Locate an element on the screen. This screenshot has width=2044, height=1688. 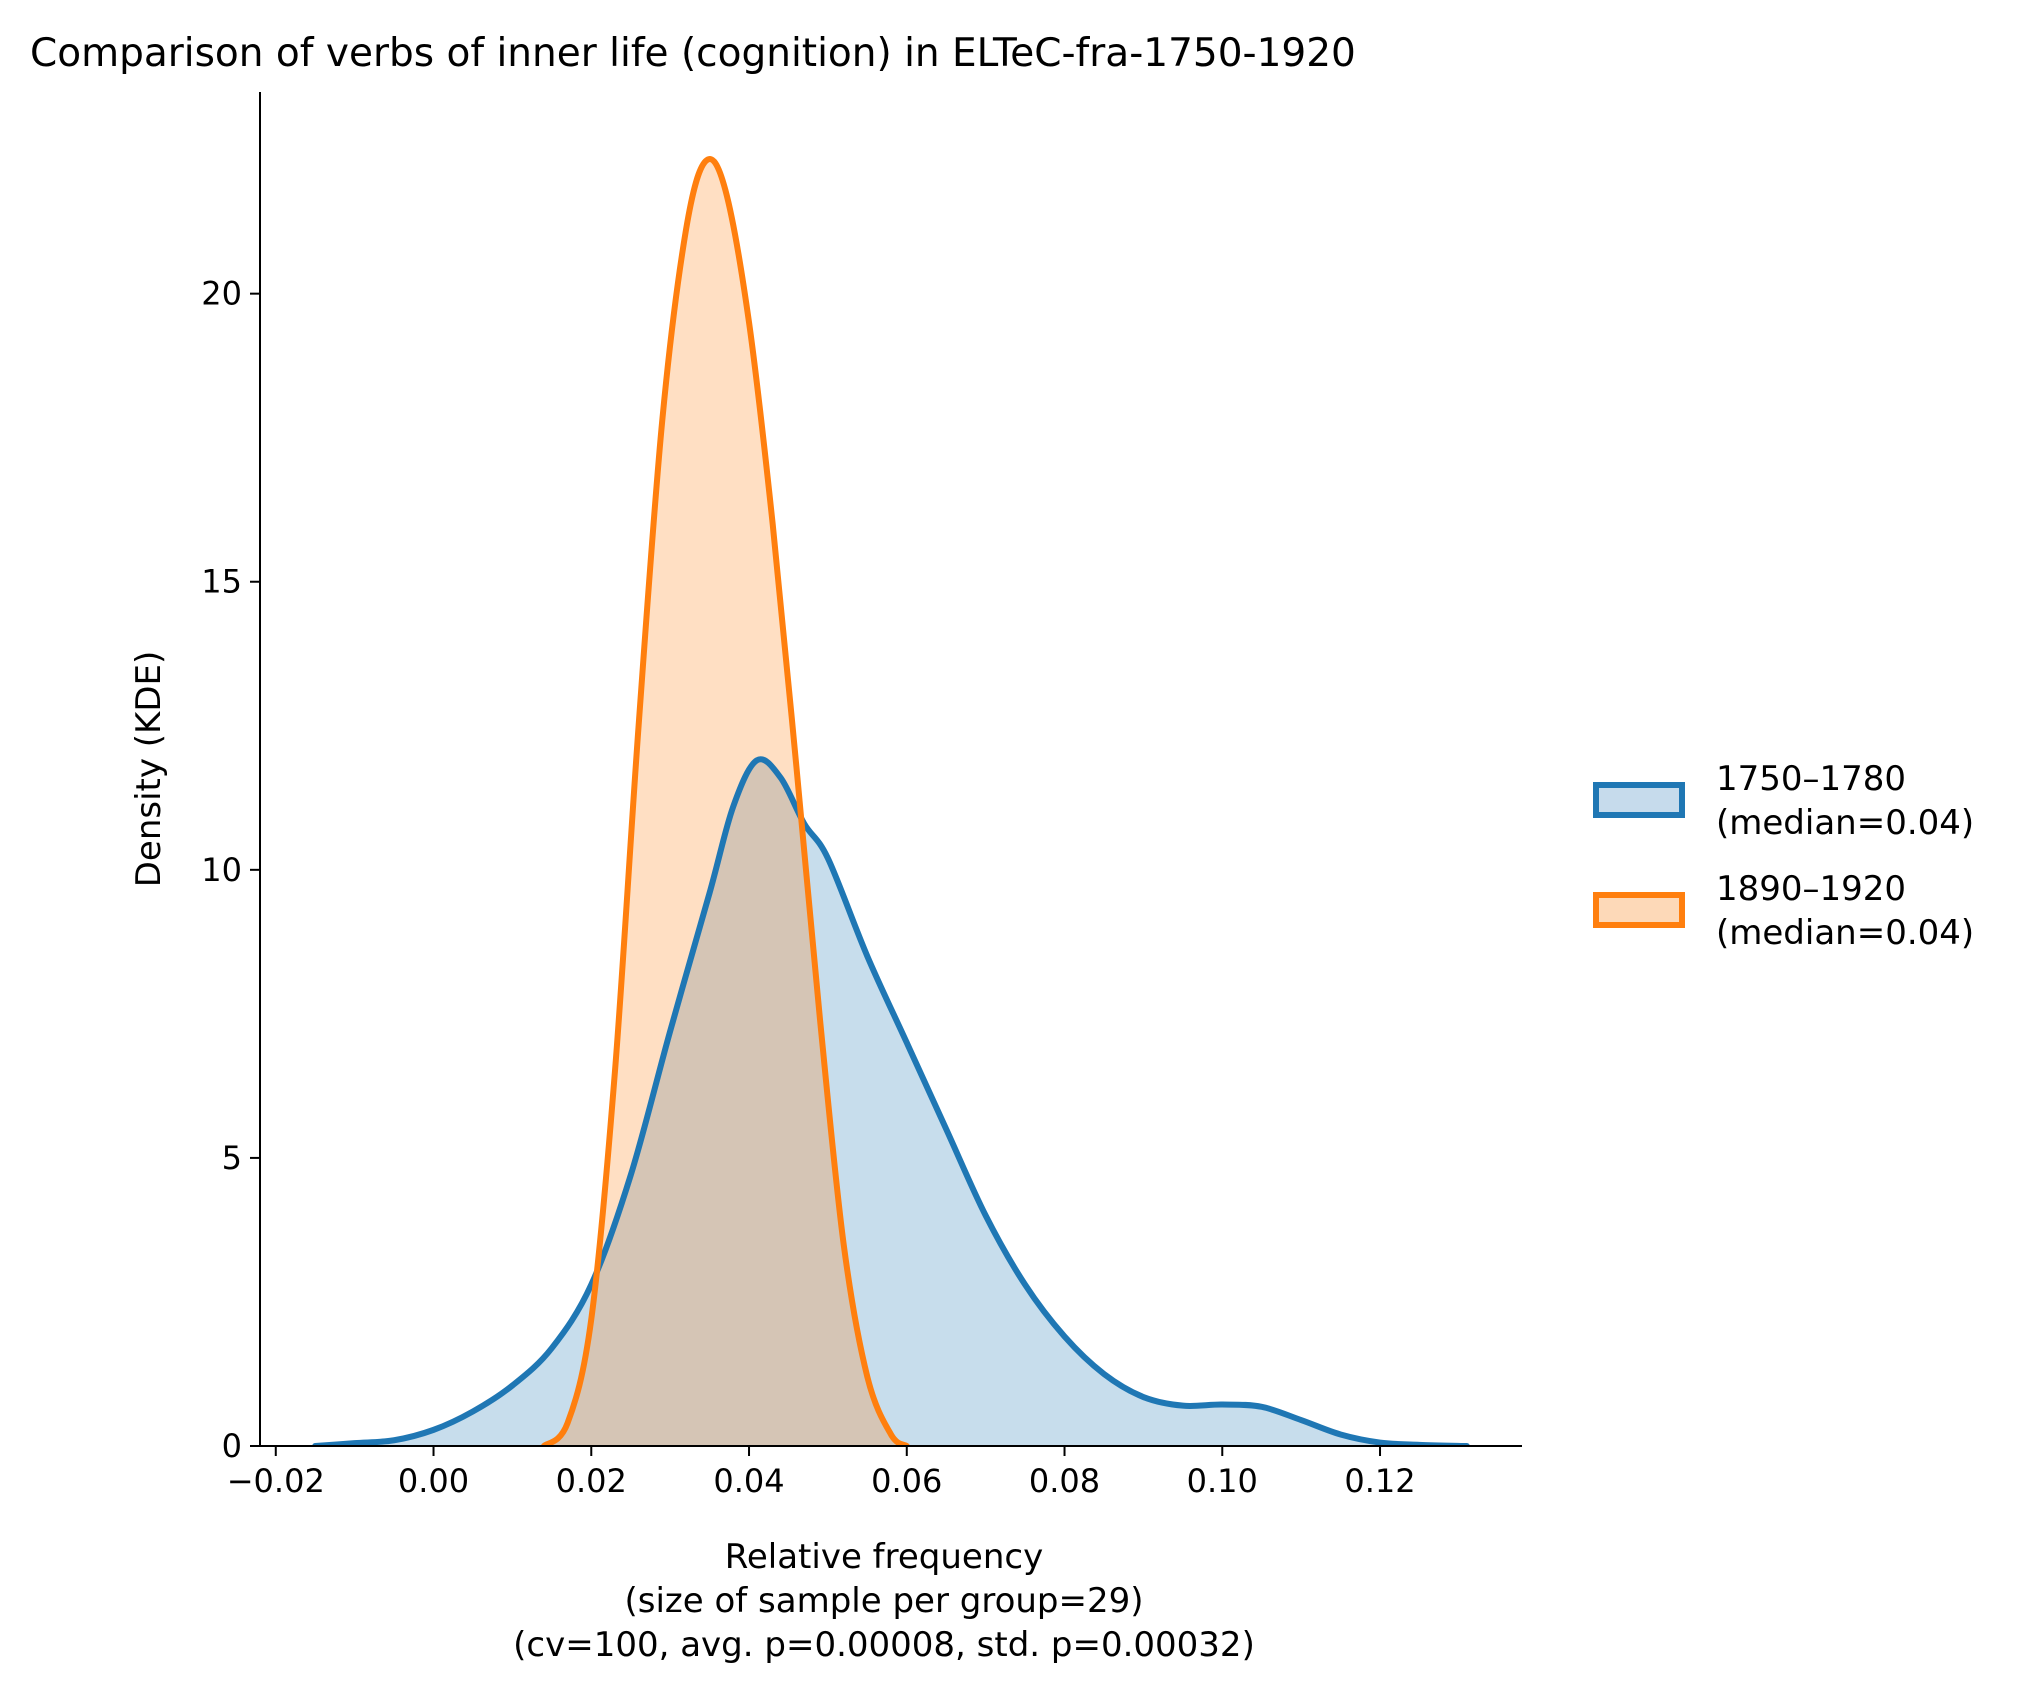
x-tick-label: 0.08 is located at coordinates (1064, 1481).